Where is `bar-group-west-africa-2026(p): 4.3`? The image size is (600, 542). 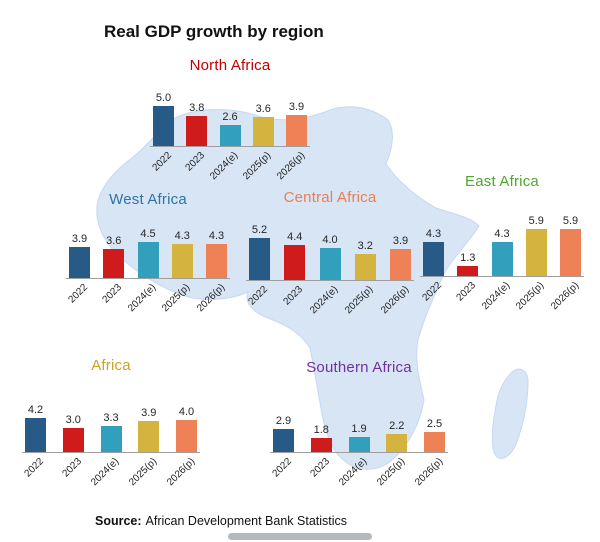
bar-group-west-africa-2026(p): 4.3 is located at coordinates (216, 254).